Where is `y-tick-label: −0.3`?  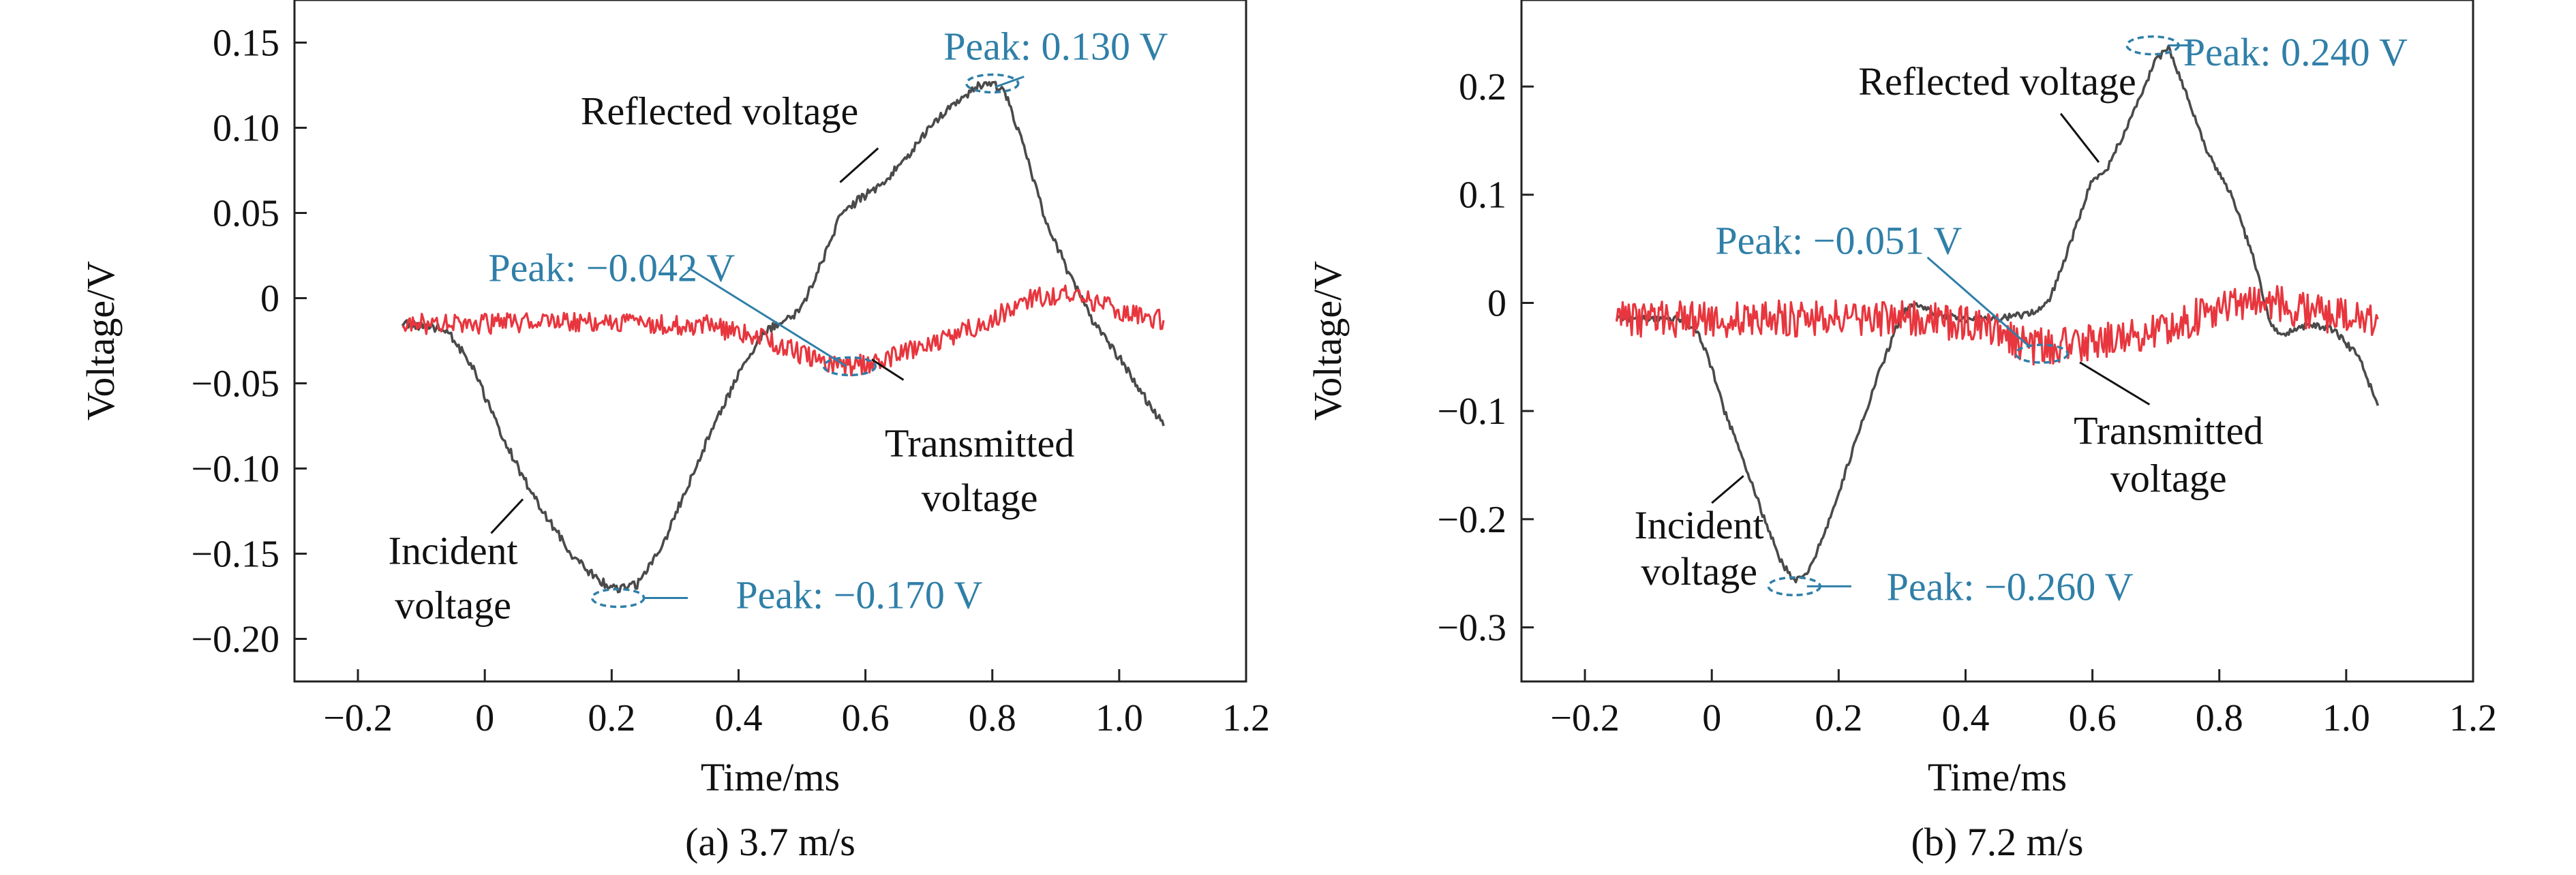 y-tick-label: −0.3 is located at coordinates (1472, 628).